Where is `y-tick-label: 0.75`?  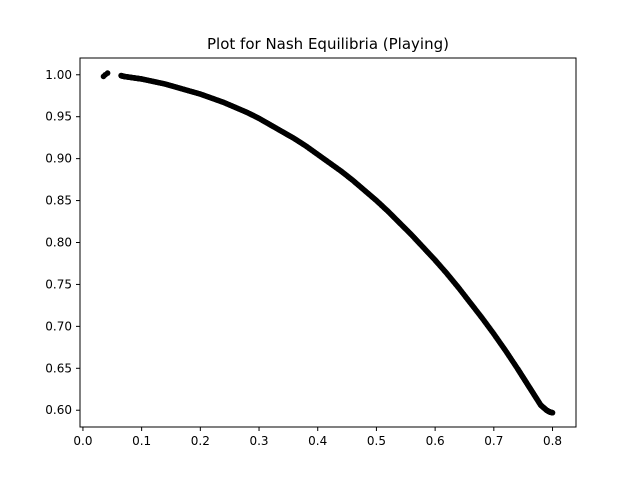 y-tick-label: 0.75 is located at coordinates (58, 284).